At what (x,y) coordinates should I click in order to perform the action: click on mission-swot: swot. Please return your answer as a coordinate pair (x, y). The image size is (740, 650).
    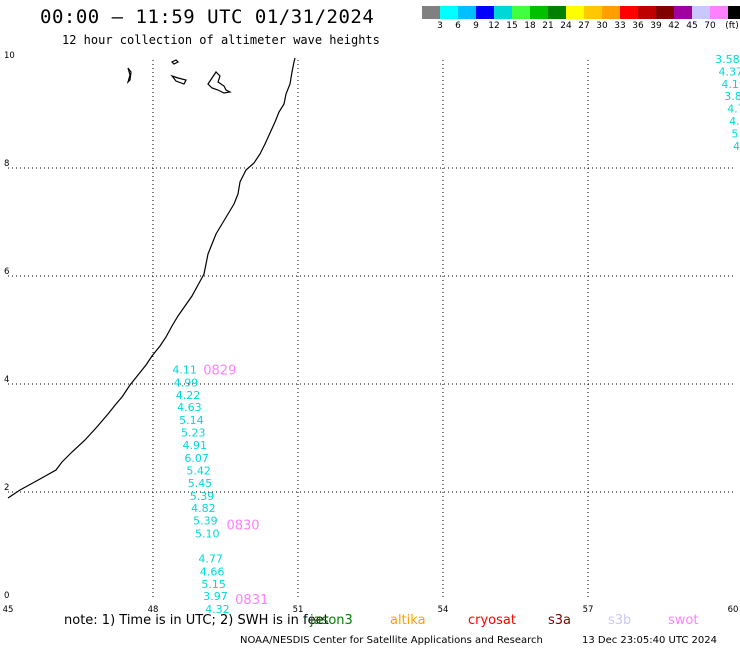
    Looking at the image, I should click on (683, 620).